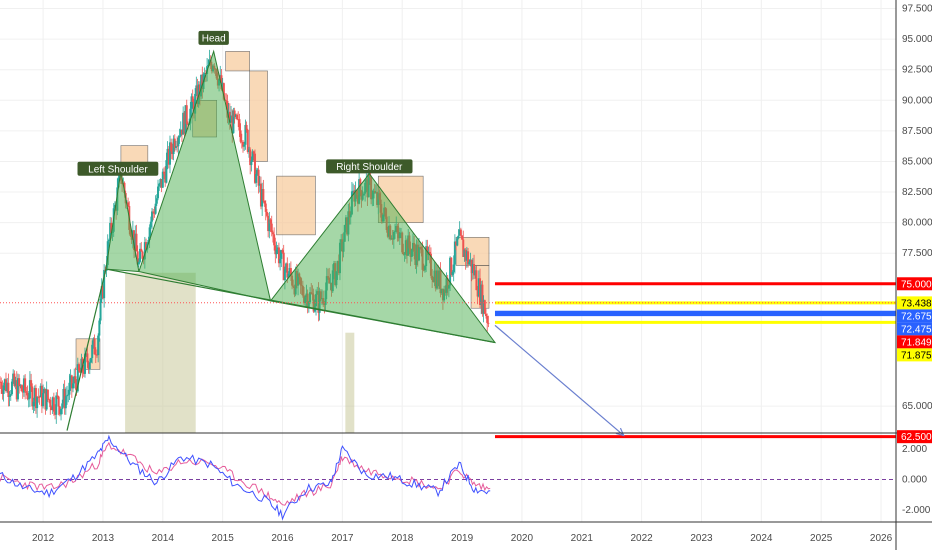 The width and height of the screenshot is (932, 550). What do you see at coordinates (214, 38) in the screenshot?
I see `pattern-label: Head` at bounding box center [214, 38].